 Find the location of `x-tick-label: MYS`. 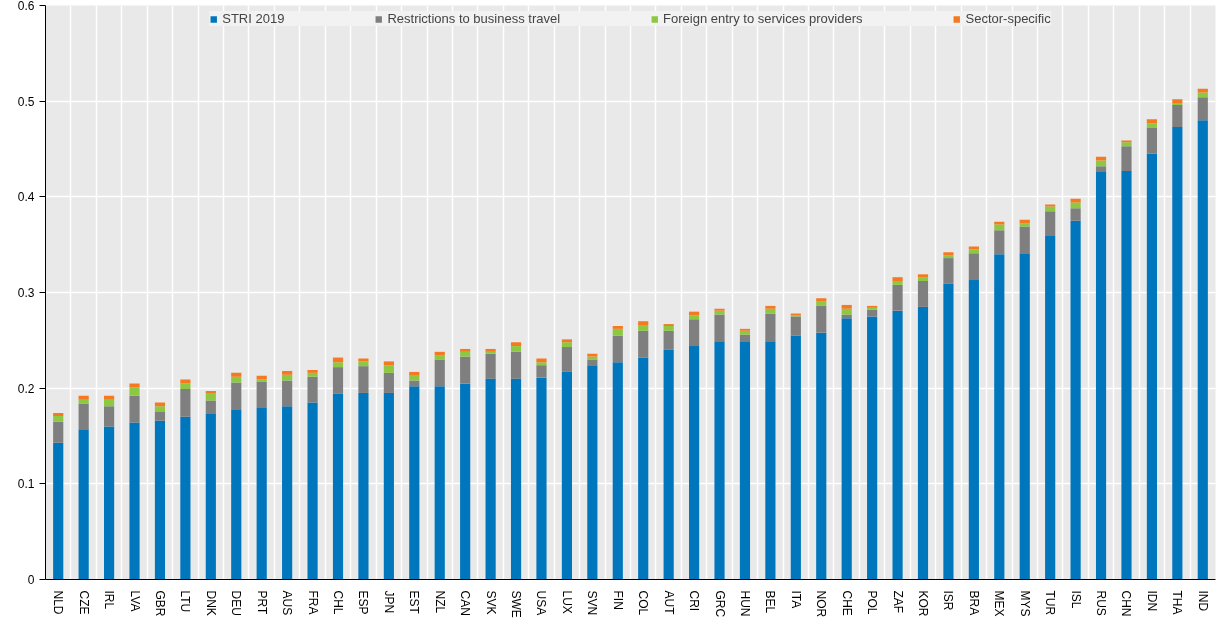

x-tick-label: MYS is located at coordinates (1024, 603).